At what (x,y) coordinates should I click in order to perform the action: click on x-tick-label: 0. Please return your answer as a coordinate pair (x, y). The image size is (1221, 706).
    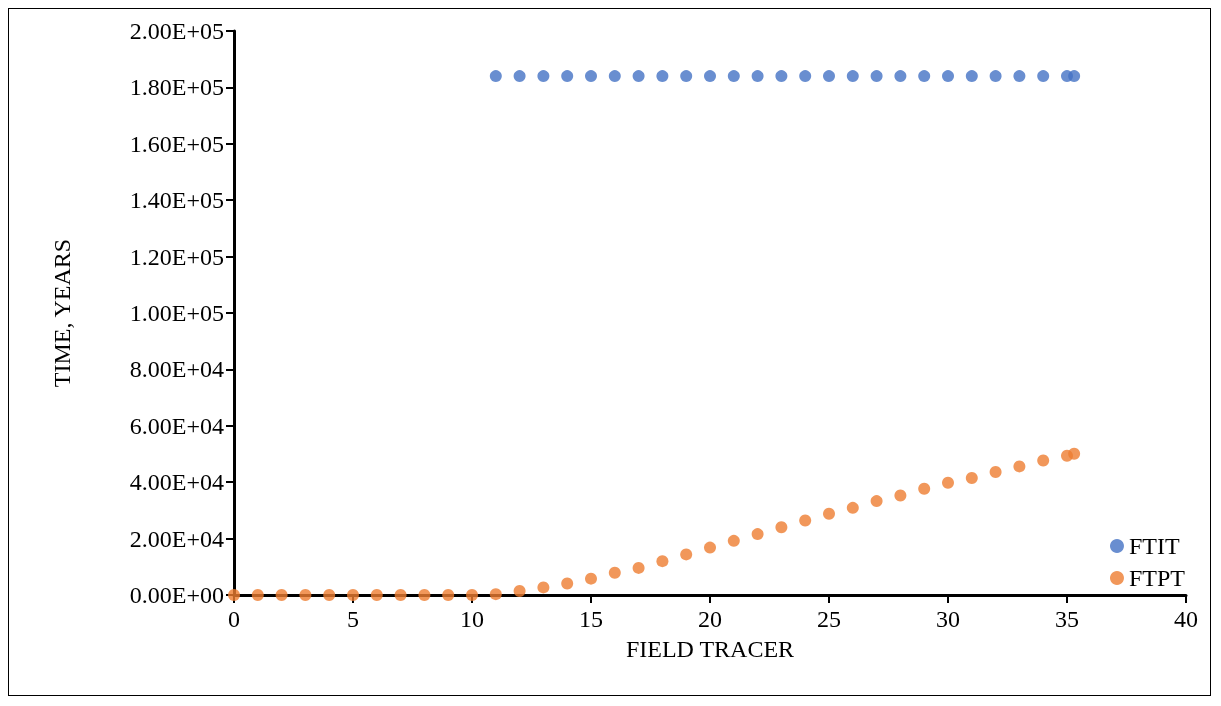
    Looking at the image, I should click on (234, 619).